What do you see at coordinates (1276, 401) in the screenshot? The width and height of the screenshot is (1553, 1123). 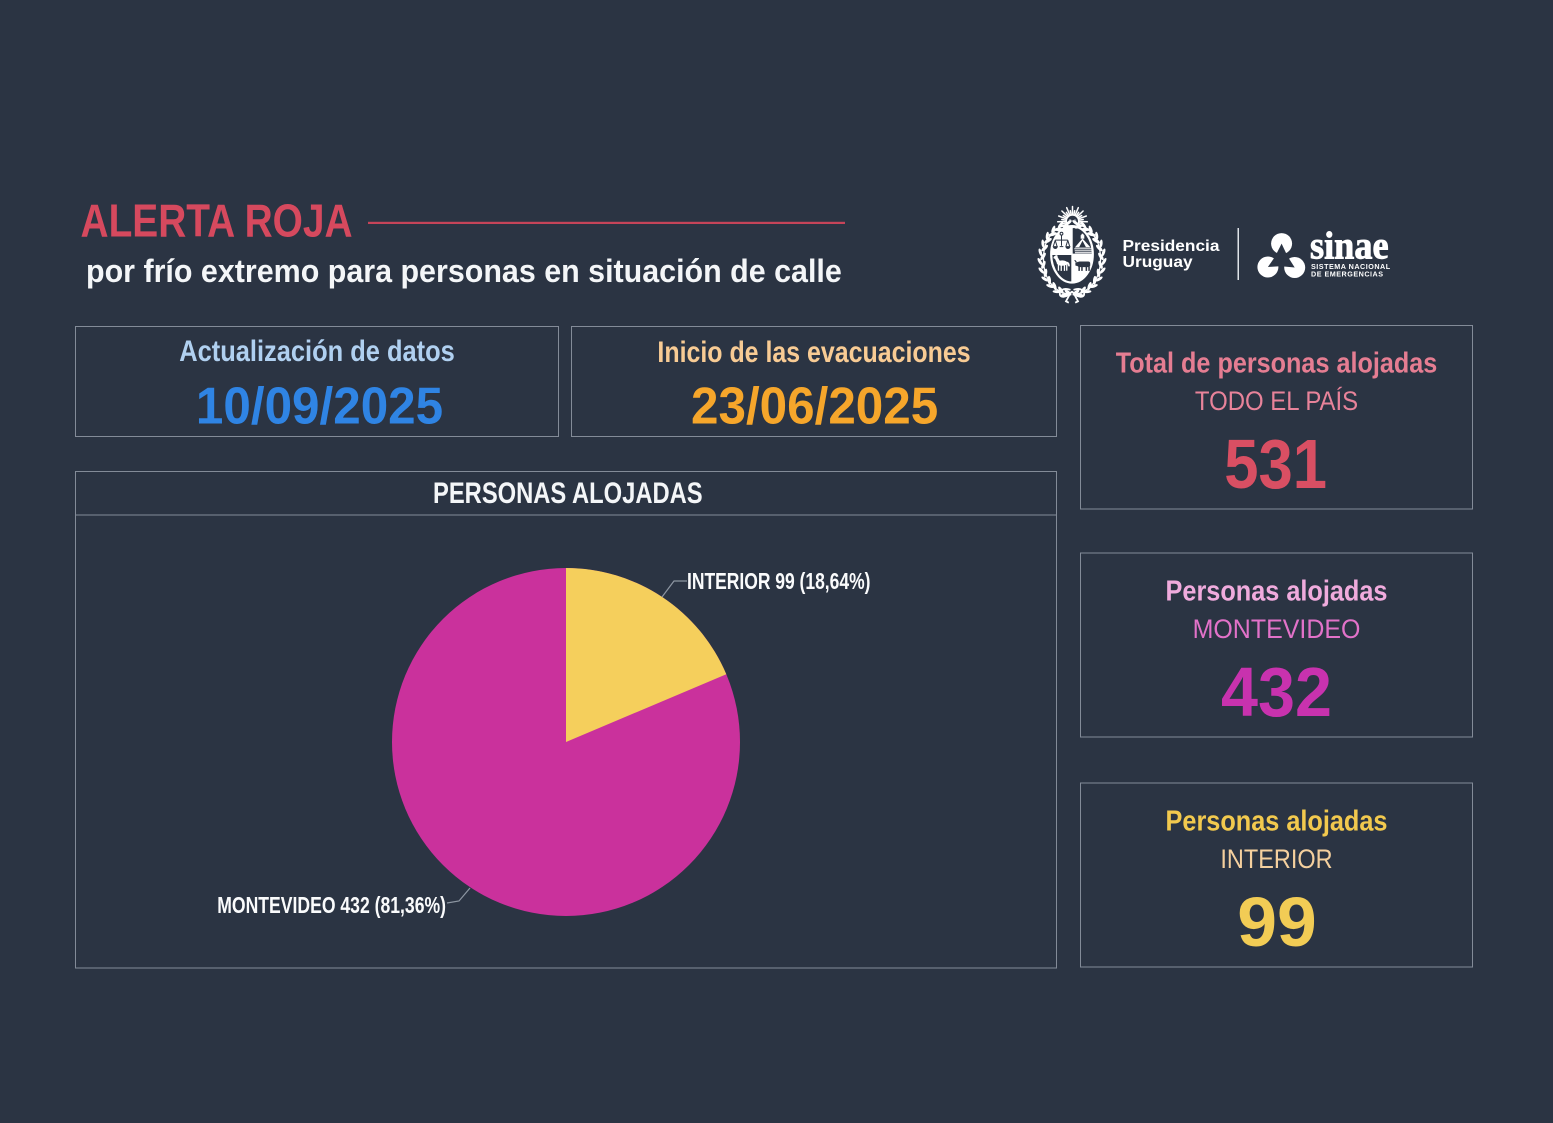 I see `svg-text: TODO EL PAÍS` at bounding box center [1276, 401].